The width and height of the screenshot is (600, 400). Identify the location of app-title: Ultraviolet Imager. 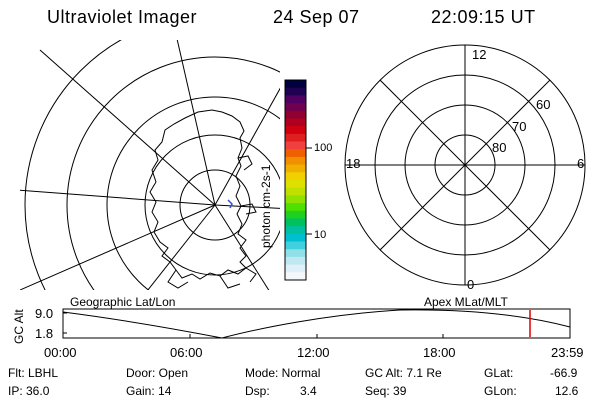
(122, 17).